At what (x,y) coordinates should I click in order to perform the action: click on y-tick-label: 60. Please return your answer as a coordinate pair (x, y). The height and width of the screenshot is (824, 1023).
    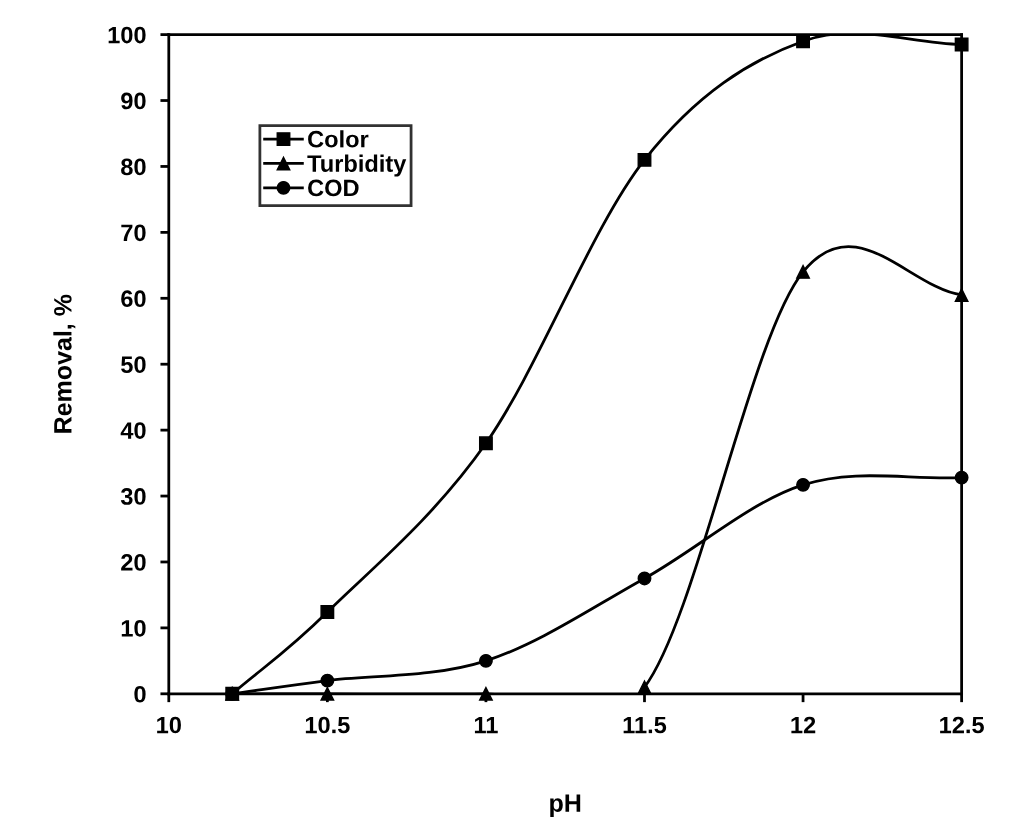
    Looking at the image, I should click on (133, 299).